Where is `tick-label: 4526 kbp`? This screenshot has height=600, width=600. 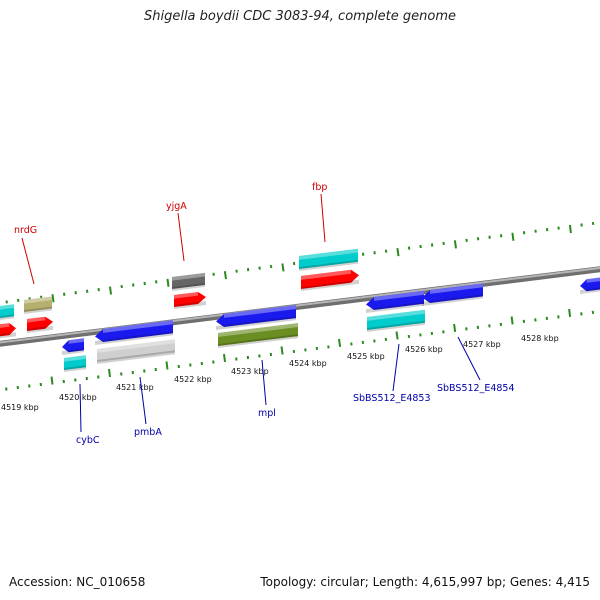 tick-label: 4526 kbp is located at coordinates (424, 349).